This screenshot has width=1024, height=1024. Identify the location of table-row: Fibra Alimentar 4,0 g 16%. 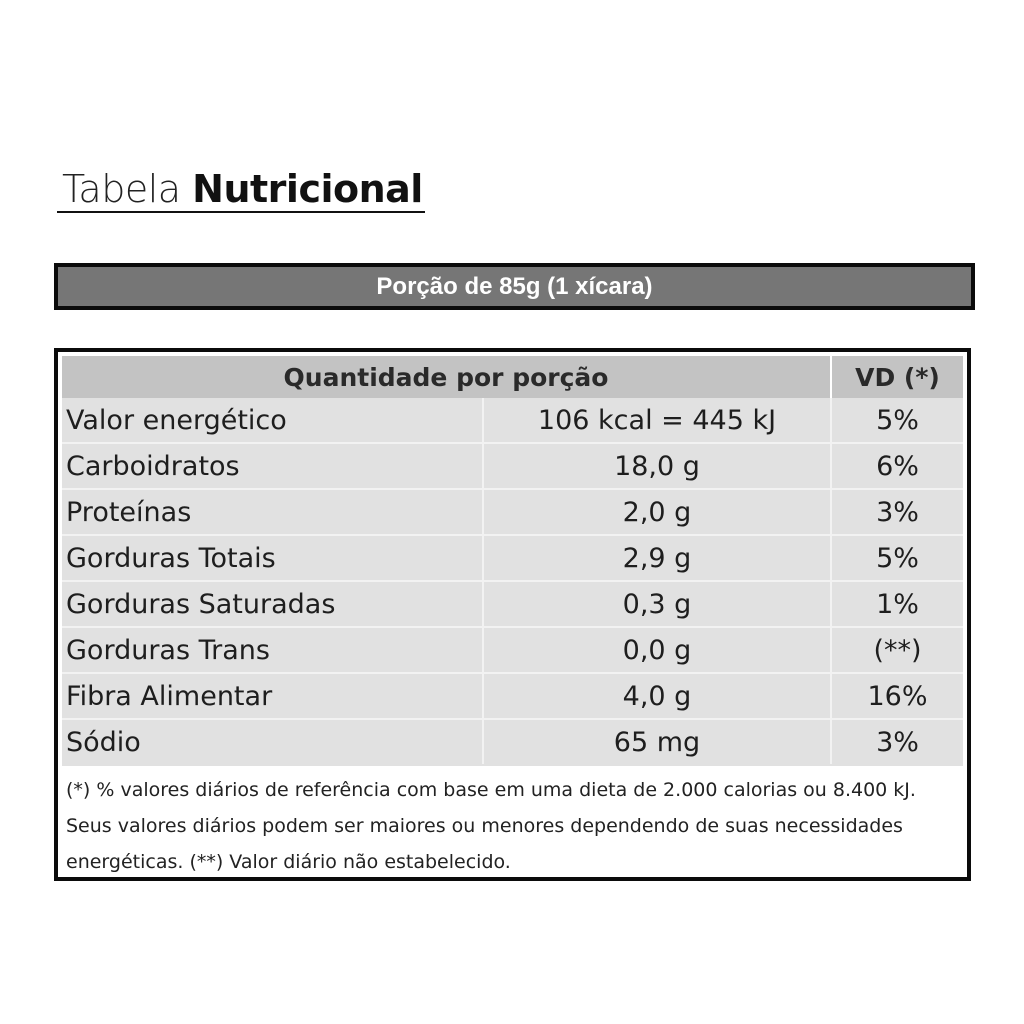
(512, 697).